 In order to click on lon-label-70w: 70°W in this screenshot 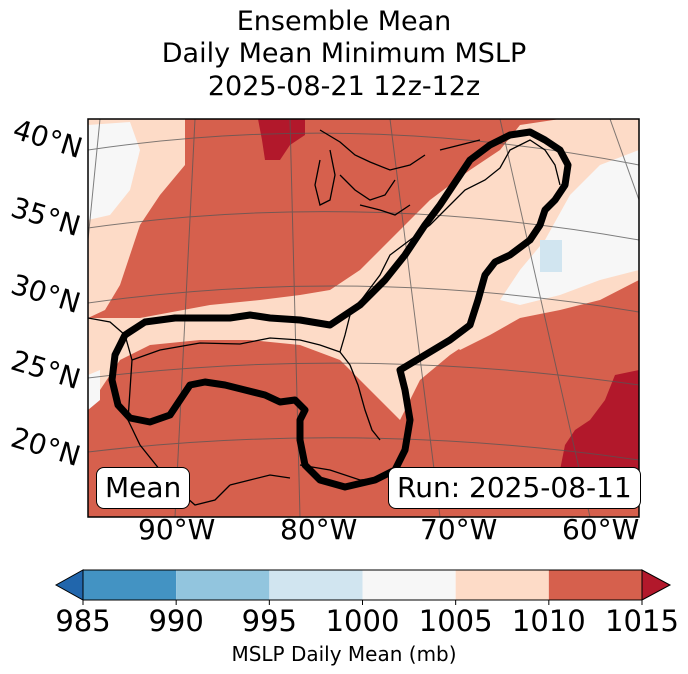, I will do `click(459, 529)`.